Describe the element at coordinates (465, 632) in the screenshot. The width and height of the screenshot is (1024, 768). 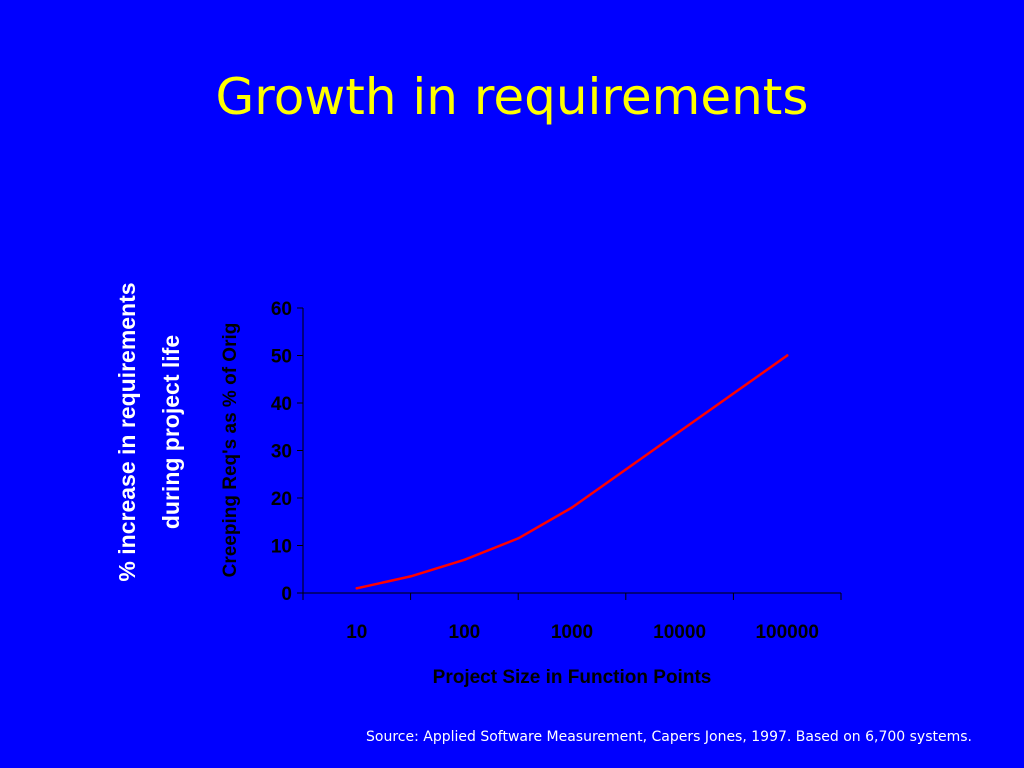
I see `x-tick-label: 100` at that location.